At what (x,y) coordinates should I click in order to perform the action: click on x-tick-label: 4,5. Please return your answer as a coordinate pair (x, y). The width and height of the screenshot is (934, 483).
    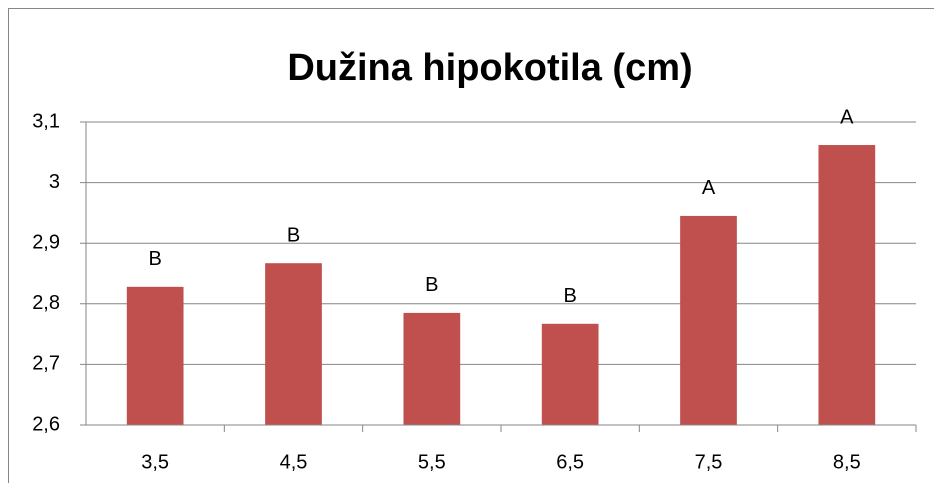
    Looking at the image, I should click on (294, 462).